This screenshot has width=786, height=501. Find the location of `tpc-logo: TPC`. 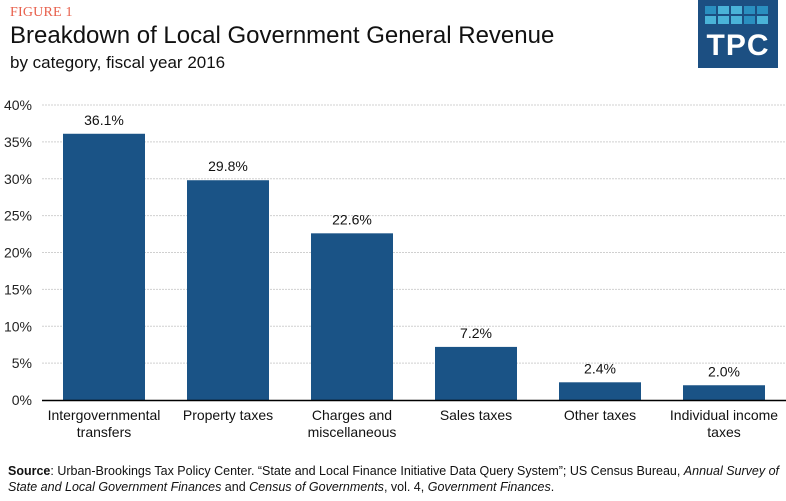

tpc-logo: TPC is located at coordinates (738, 34).